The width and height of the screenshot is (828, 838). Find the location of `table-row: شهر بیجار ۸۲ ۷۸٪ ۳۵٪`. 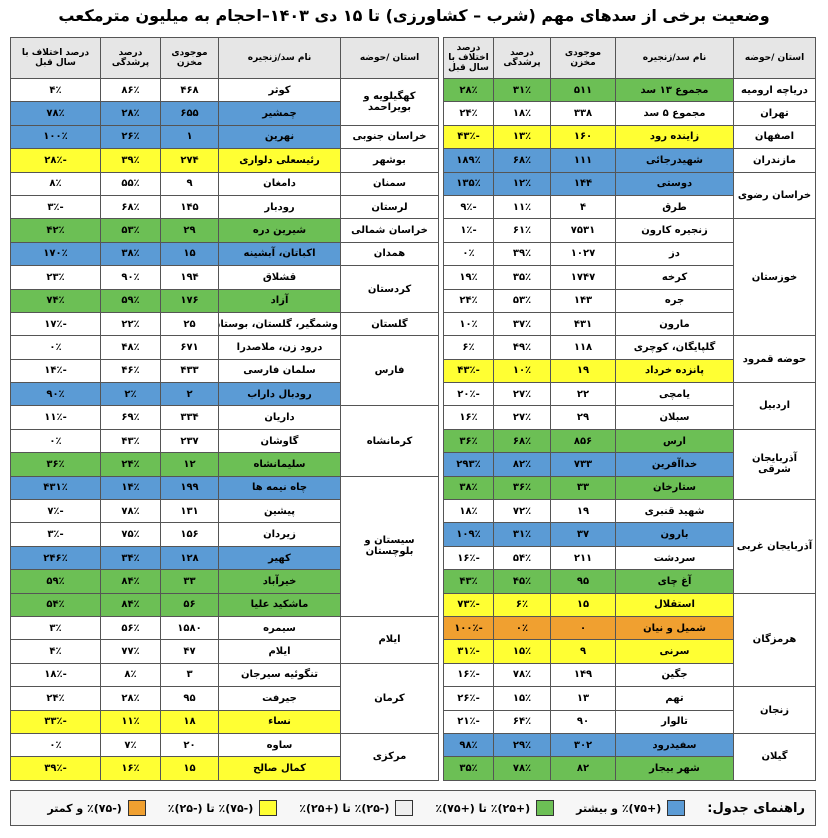

table-row: شهر بیجار ۸۲ ۷۸٪ ۳۵٪ is located at coordinates (629, 768).